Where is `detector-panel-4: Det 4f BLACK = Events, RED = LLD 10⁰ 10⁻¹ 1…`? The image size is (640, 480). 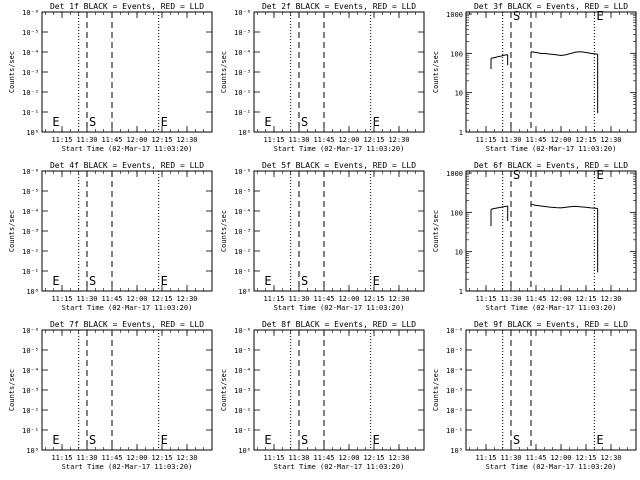 detector-panel-4: Det 4f BLACK = Events, RED = LLD 10⁰ 10⁻¹ 1… is located at coordinates (110, 236).